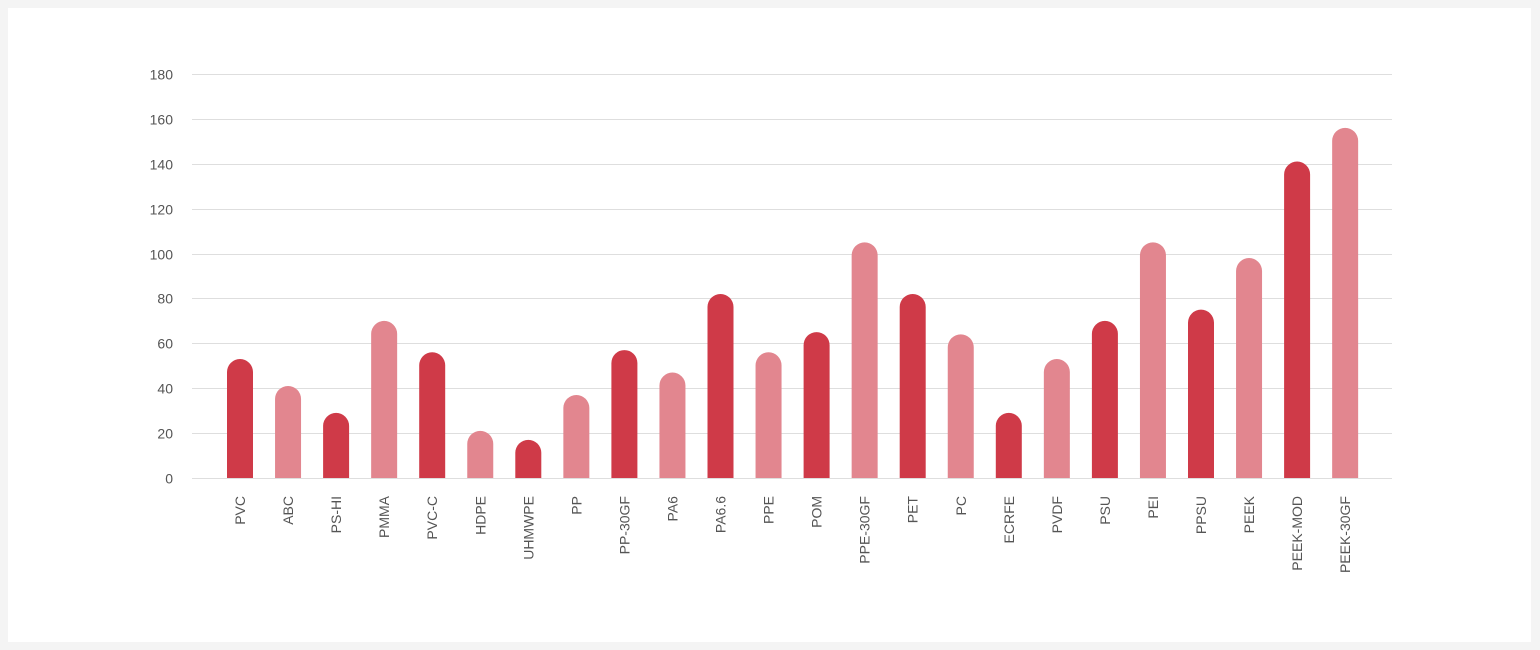 The image size is (1540, 650). I want to click on y-tick-label: 120, so click(162, 210).